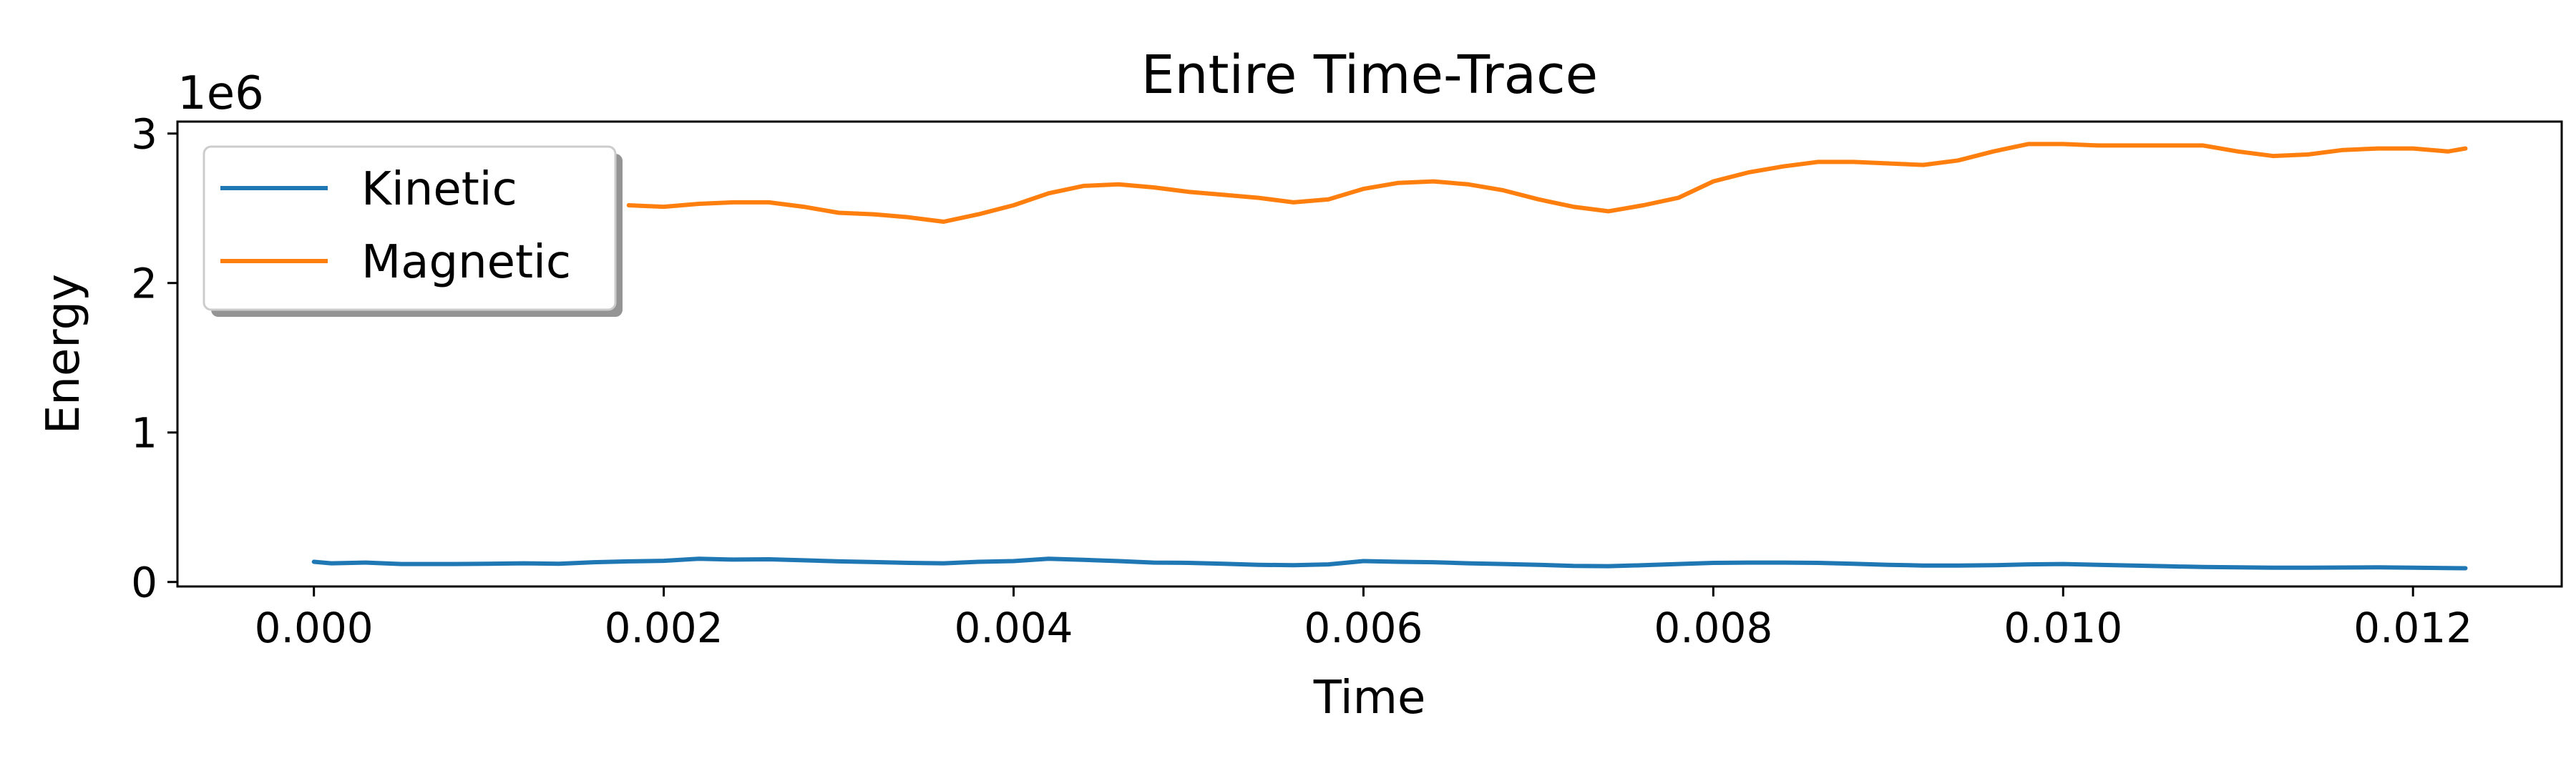  Describe the element at coordinates (314, 628) in the screenshot. I see `x-tick-label: 0.000` at that location.